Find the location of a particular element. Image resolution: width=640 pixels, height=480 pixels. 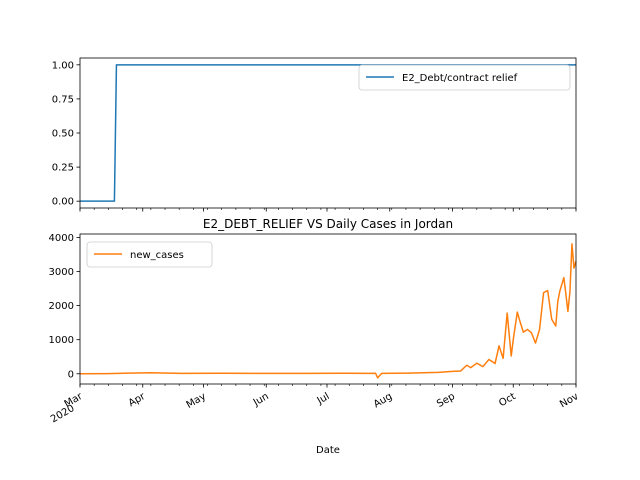

top-legend-box is located at coordinates (464, 77).